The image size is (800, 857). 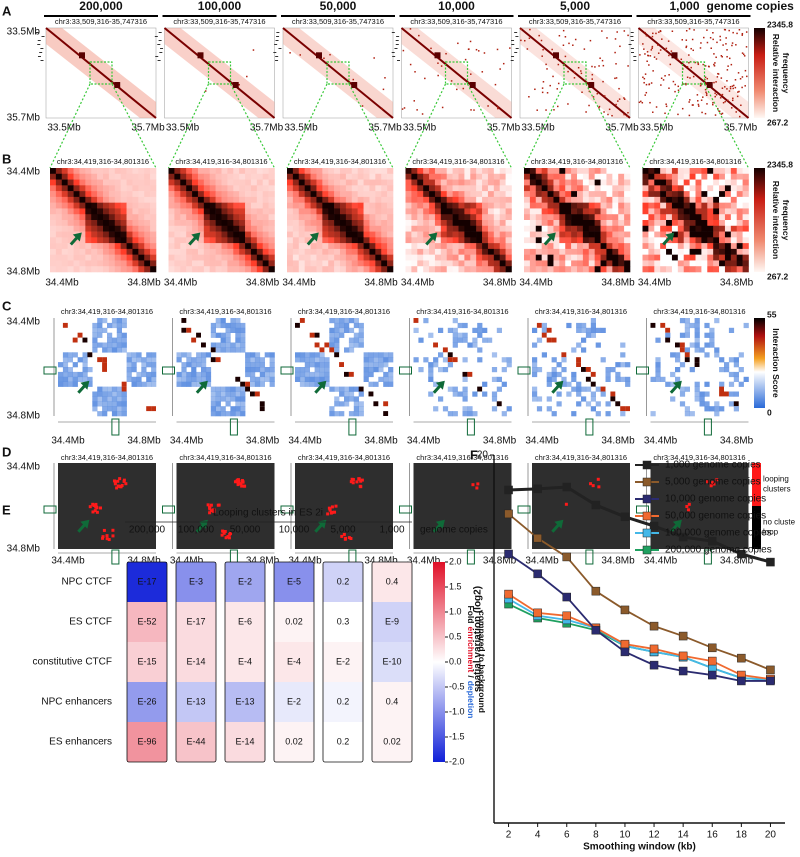 What do you see at coordinates (245, 530) in the screenshot?
I see `column-label: 50,000` at bounding box center [245, 530].